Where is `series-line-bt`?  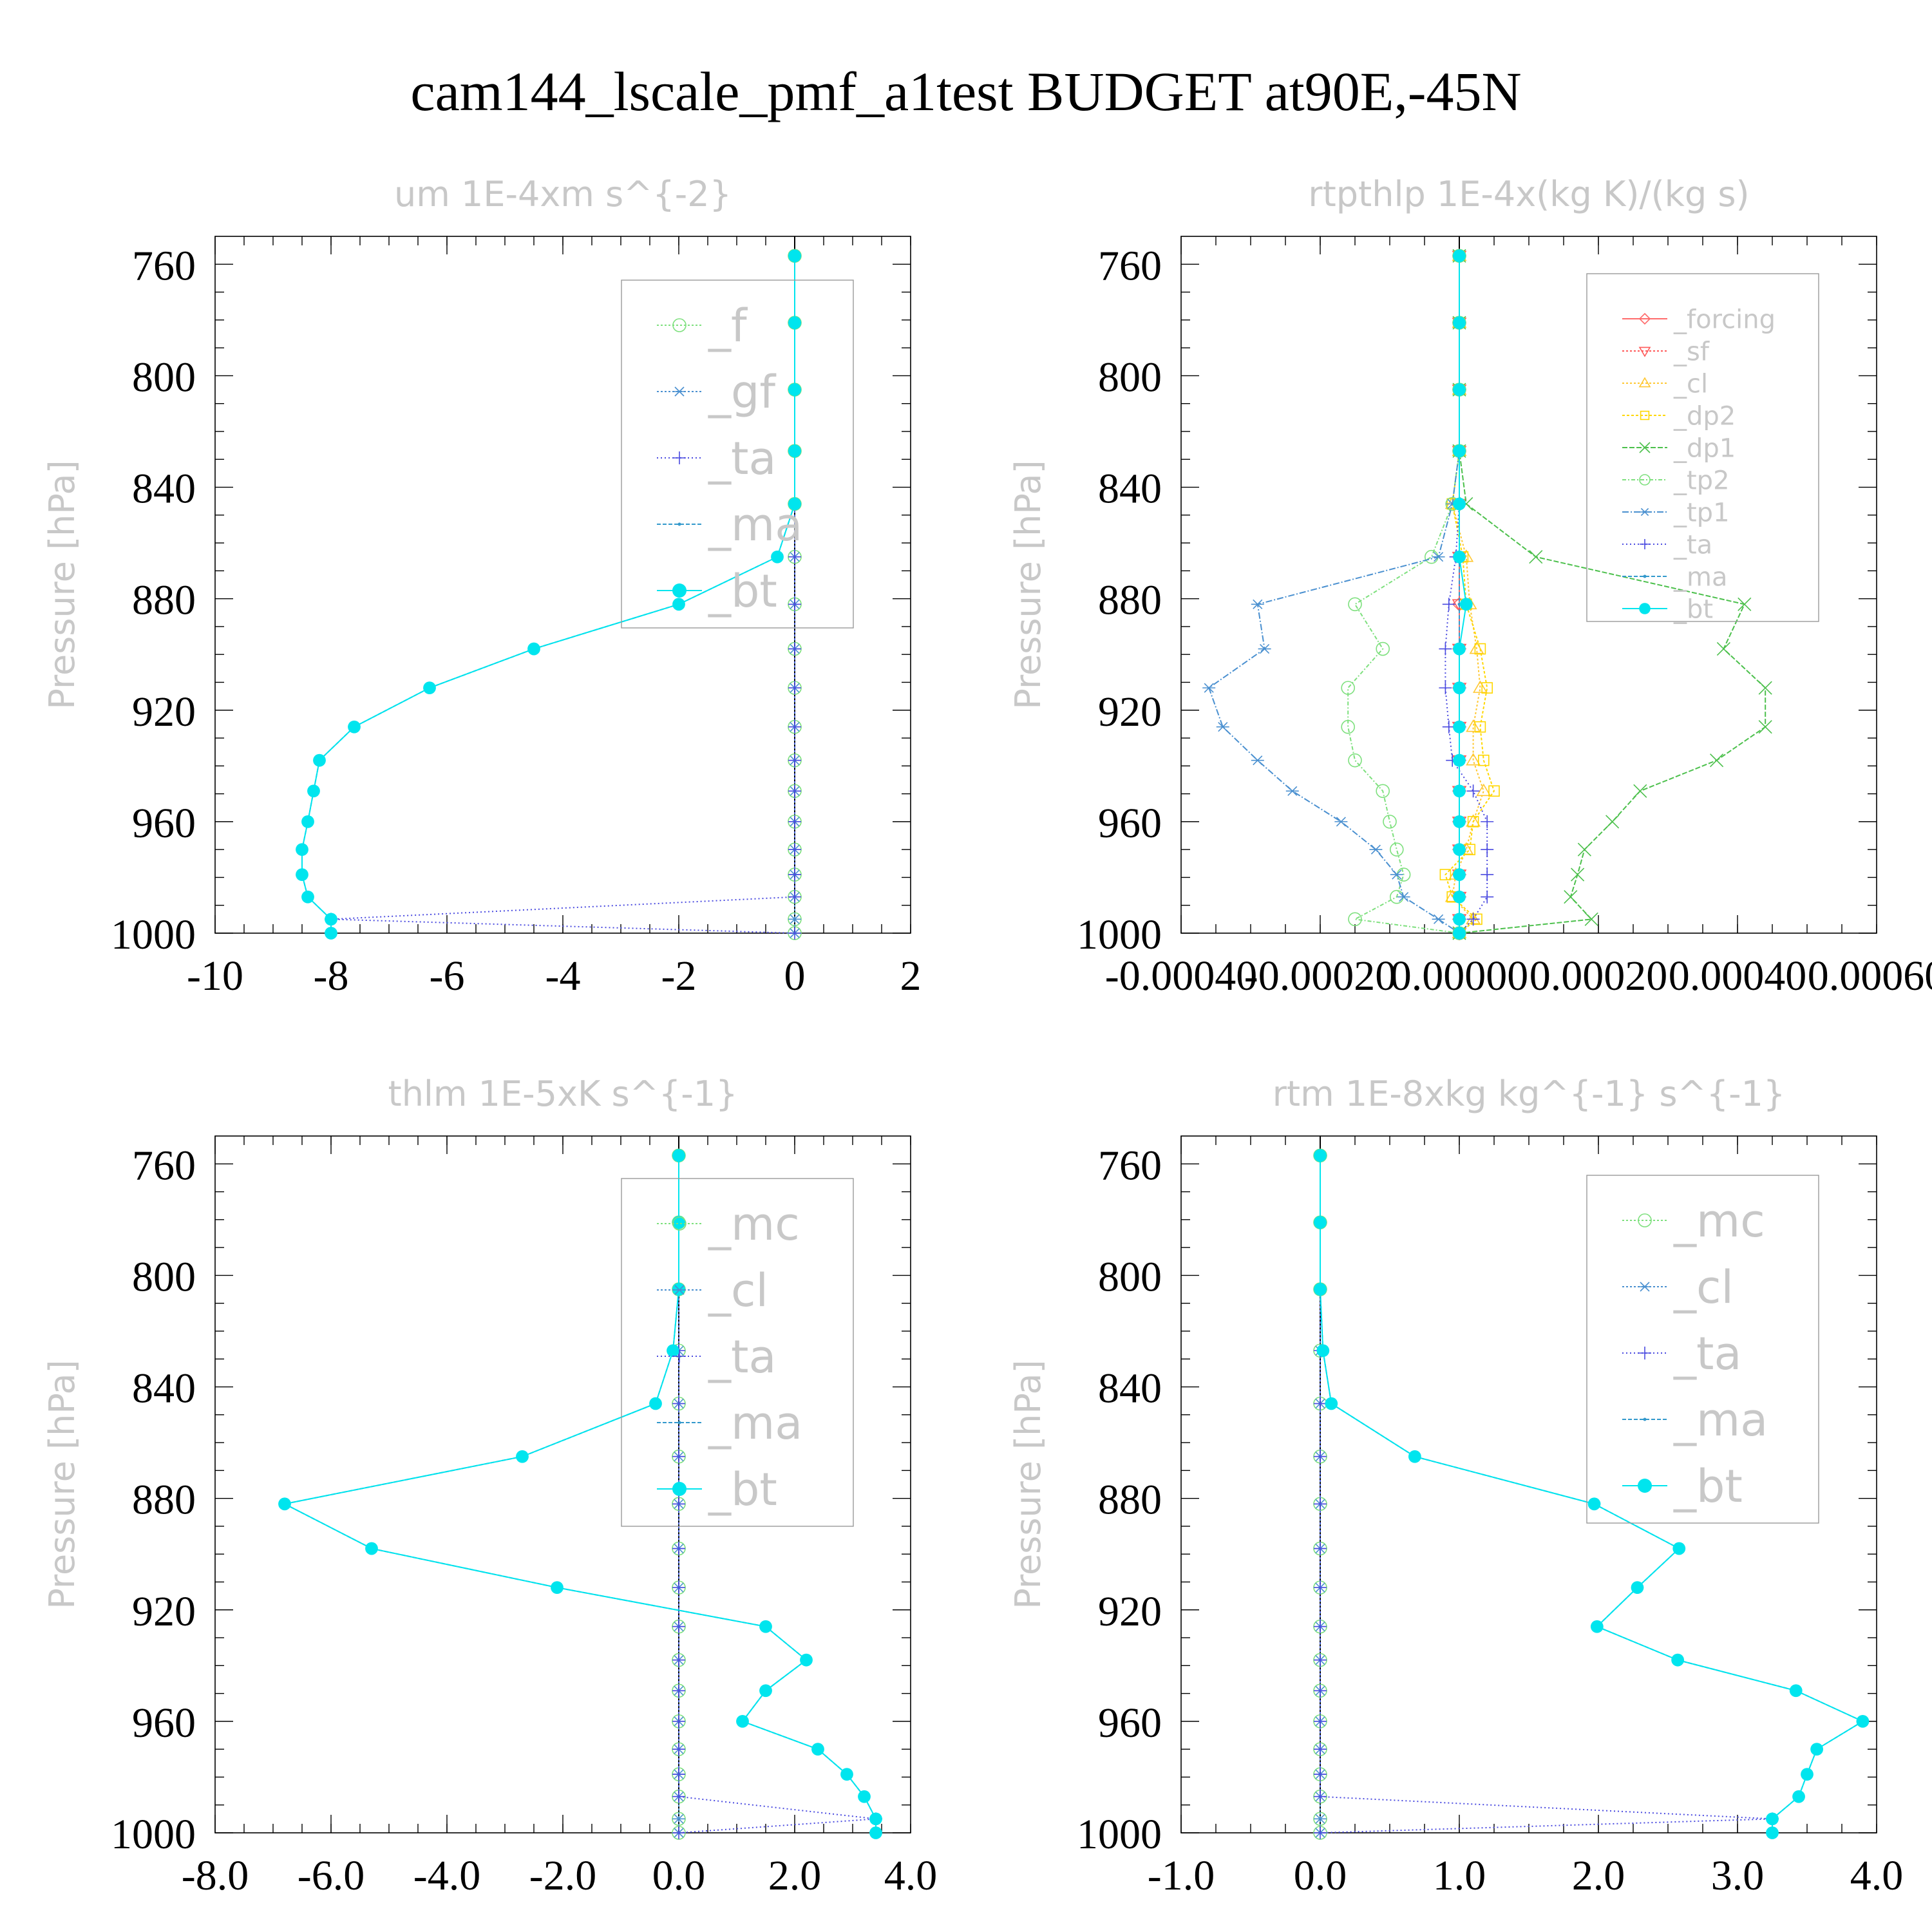 series-line-bt is located at coordinates (579, 1494).